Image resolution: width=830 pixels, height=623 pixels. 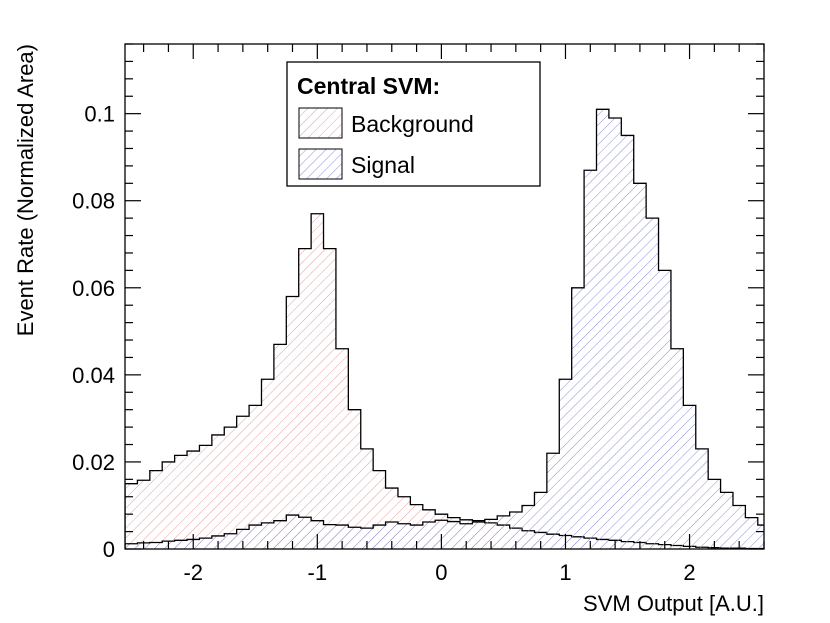 I want to click on y-tick-label: 0.02, so click(x=93, y=462).